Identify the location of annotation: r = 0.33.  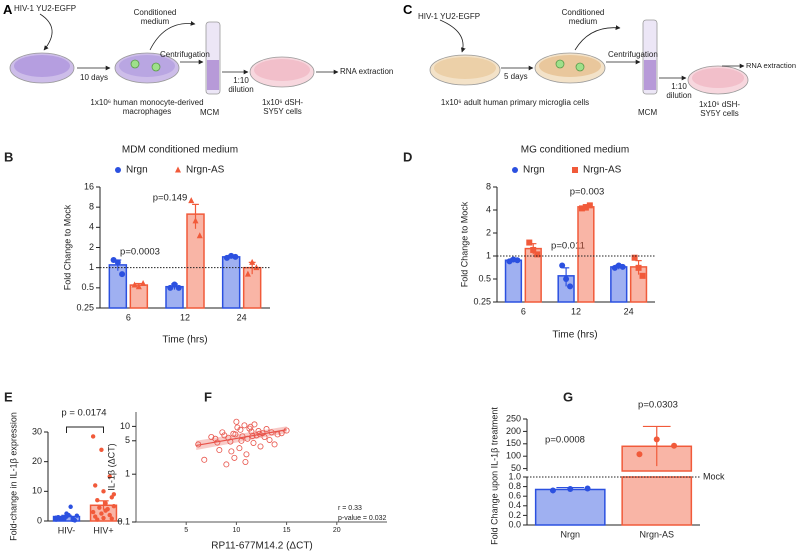
(350, 508).